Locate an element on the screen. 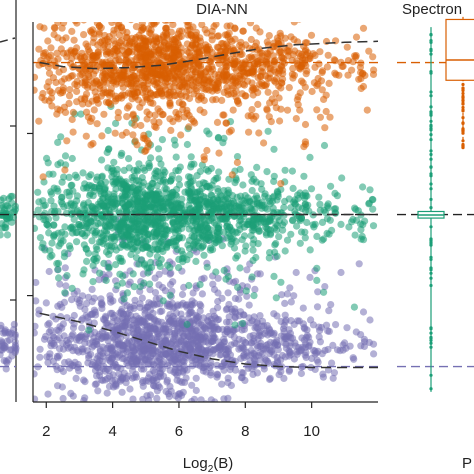  left-panel-content is located at coordinates (10, 205).